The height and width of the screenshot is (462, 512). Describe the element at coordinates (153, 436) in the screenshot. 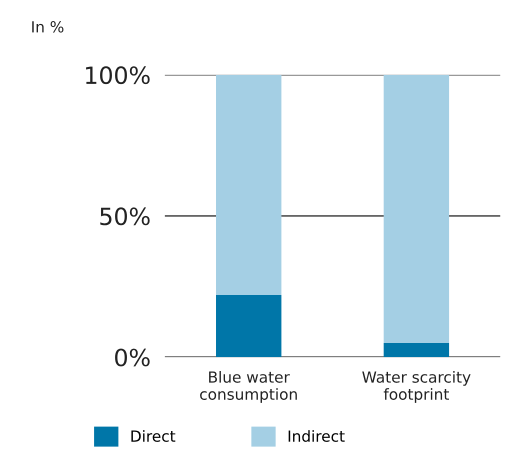

I see `legend-label: Direct` at that location.